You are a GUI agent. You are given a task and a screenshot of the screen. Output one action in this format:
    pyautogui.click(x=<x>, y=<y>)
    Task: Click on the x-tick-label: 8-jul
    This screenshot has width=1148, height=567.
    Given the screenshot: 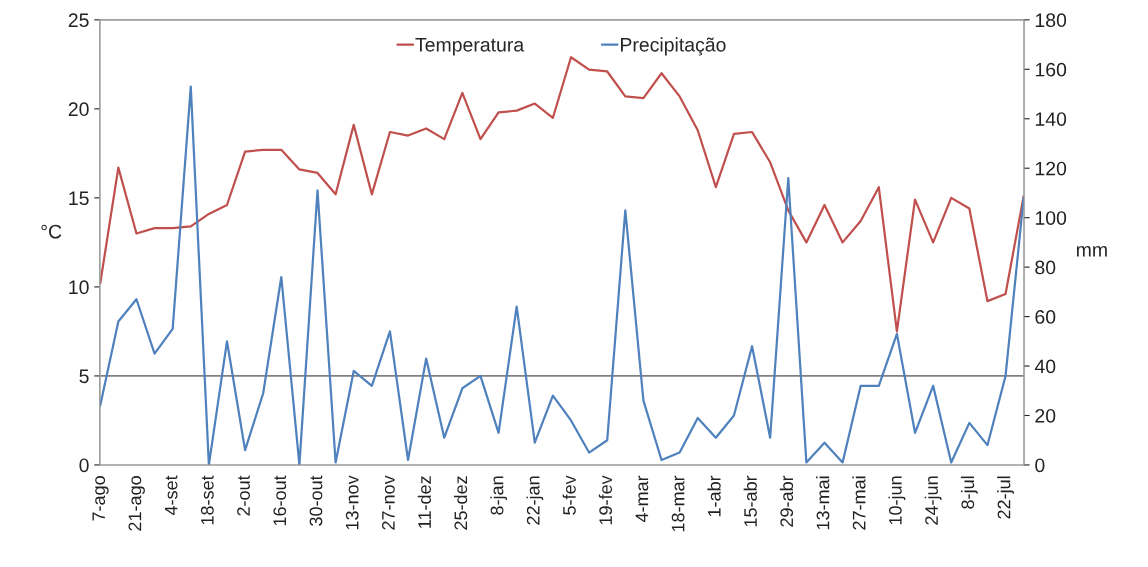 What is the action you would take?
    pyautogui.click(x=969, y=492)
    